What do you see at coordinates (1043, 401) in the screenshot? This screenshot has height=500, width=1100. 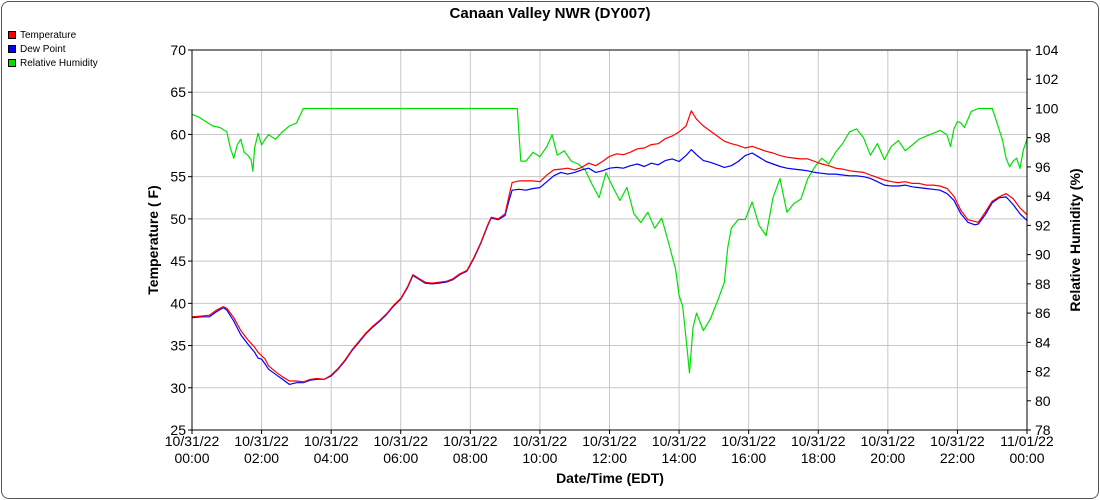 I see `y-right-tick-label: 80` at bounding box center [1043, 401].